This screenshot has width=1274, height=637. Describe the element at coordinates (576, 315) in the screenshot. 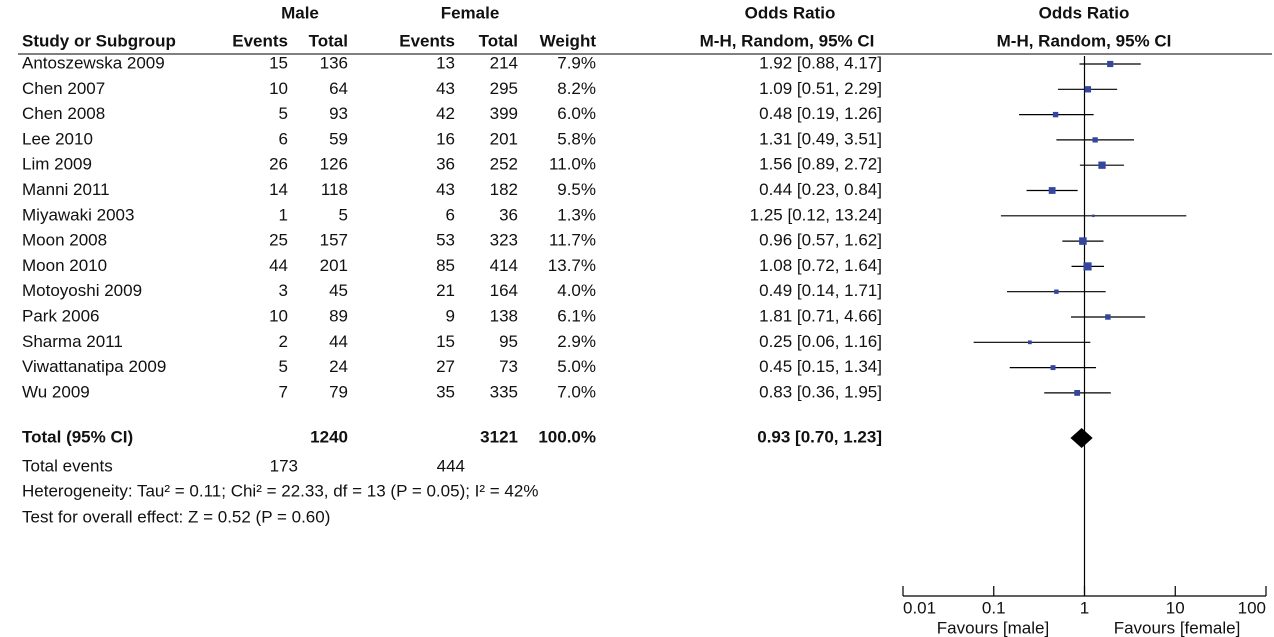

I see `table-cell: 6.1%` at that location.